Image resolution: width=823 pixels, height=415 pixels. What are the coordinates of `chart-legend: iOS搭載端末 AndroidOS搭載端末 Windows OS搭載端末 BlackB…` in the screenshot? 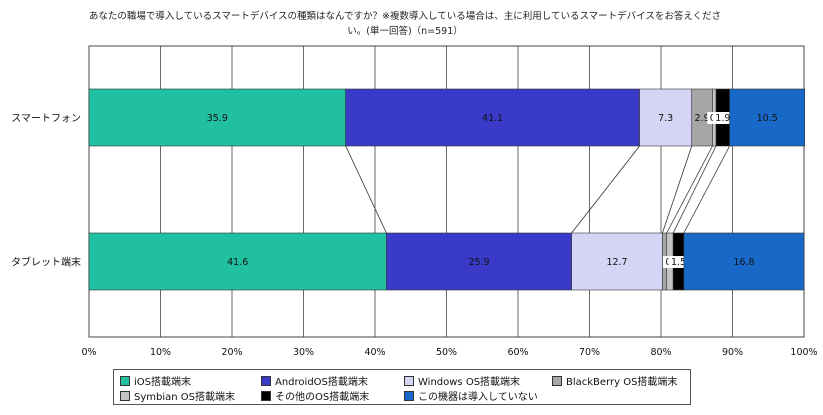 It's located at (402, 387).